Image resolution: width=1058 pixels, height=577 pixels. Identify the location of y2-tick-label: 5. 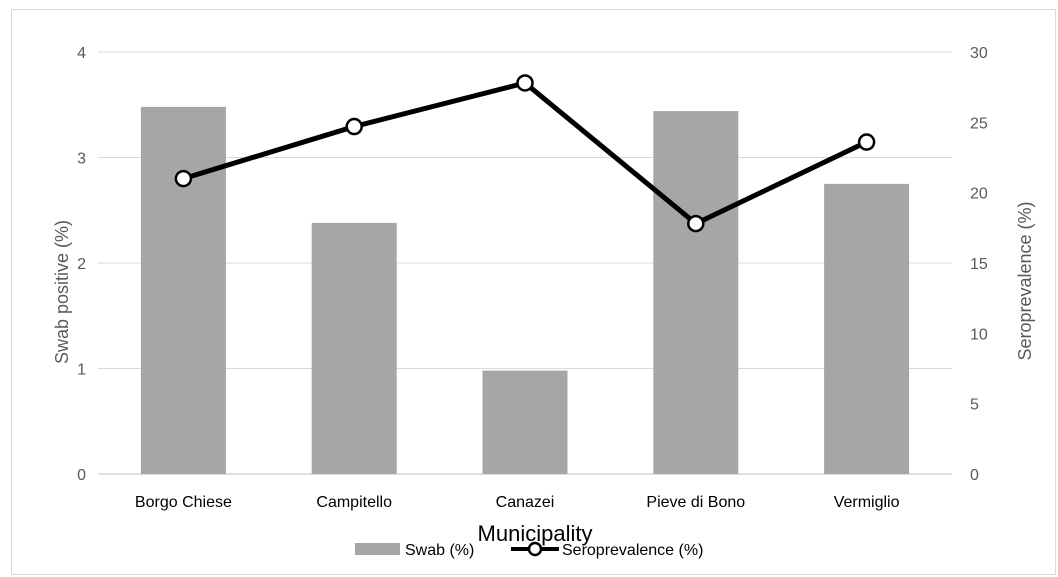
(974, 405).